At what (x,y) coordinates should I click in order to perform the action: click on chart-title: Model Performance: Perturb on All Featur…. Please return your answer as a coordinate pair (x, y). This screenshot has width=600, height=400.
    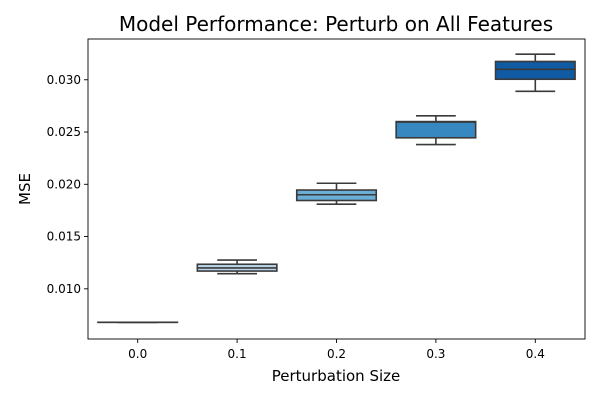
    Looking at the image, I should click on (336, 24).